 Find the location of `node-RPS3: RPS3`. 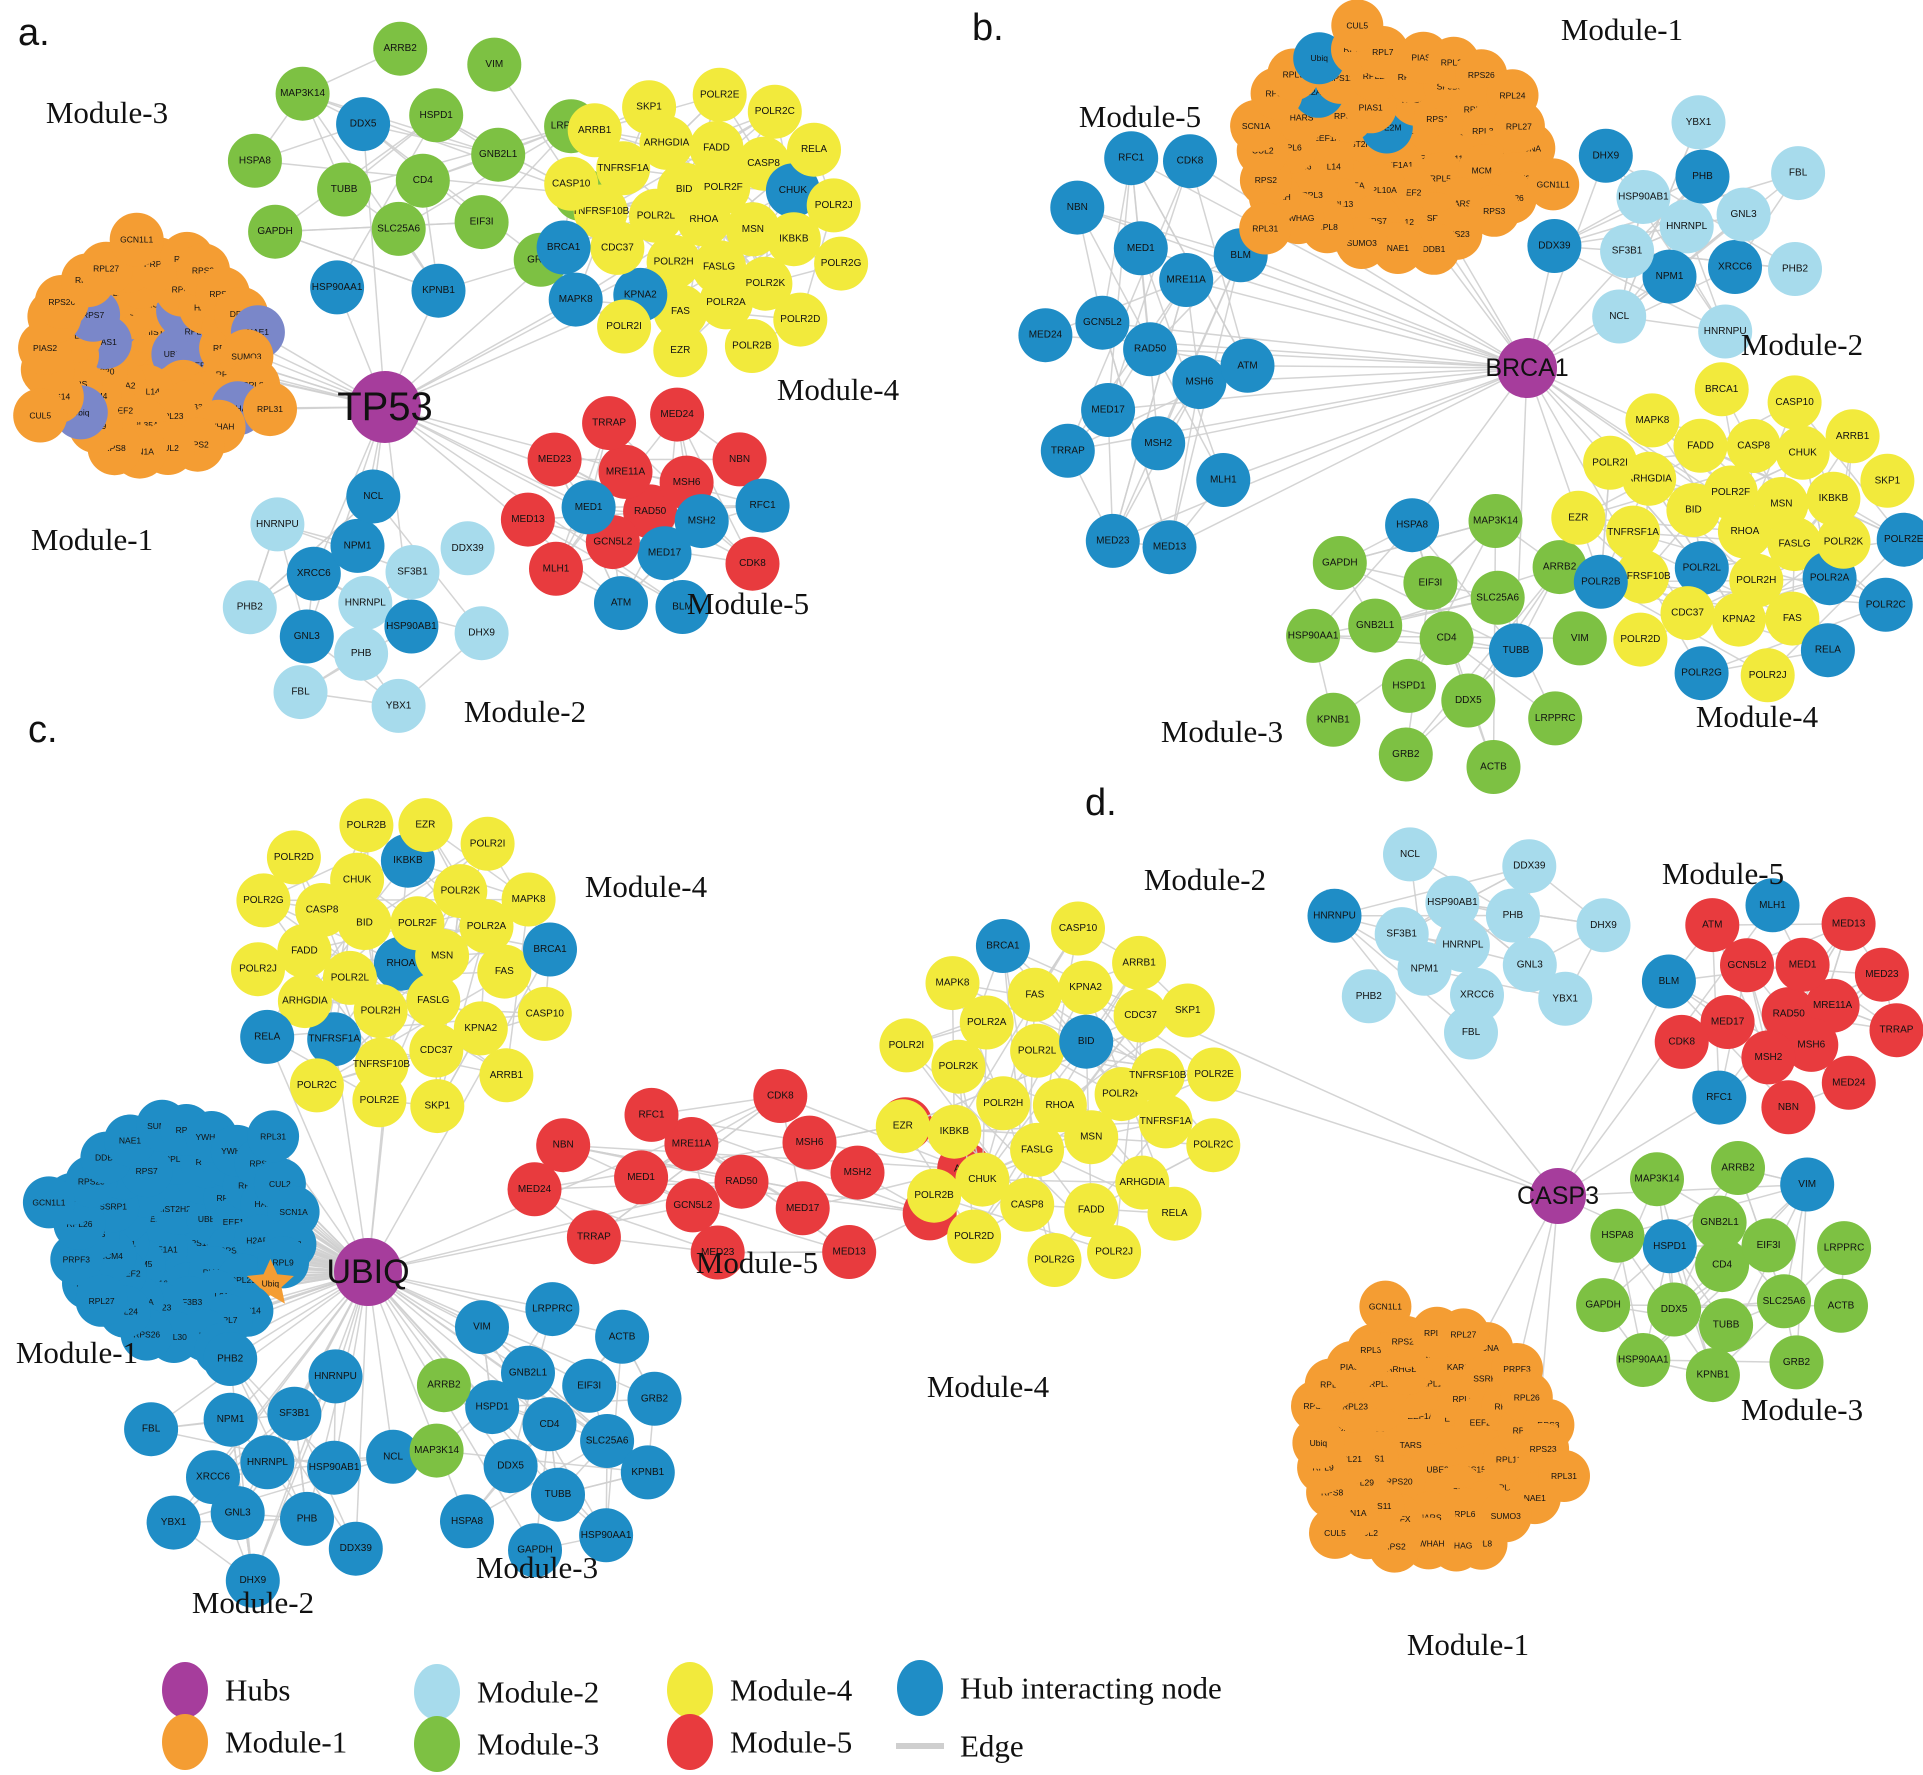

node-RPS3: RPS3 is located at coordinates (1494, 210).